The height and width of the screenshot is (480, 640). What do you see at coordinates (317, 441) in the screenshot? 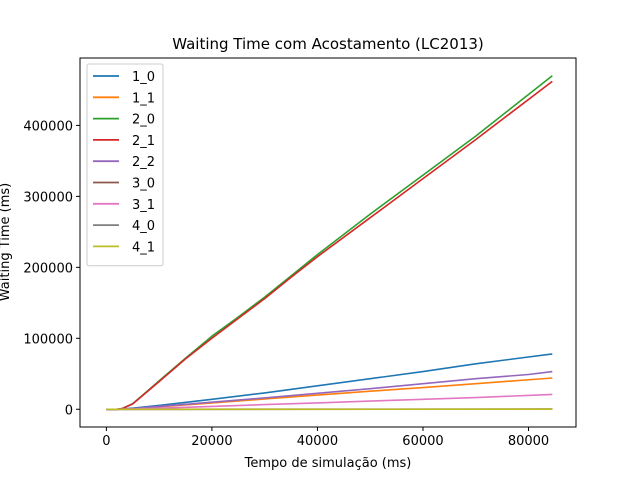
I see `x-tick-label: 40000` at bounding box center [317, 441].